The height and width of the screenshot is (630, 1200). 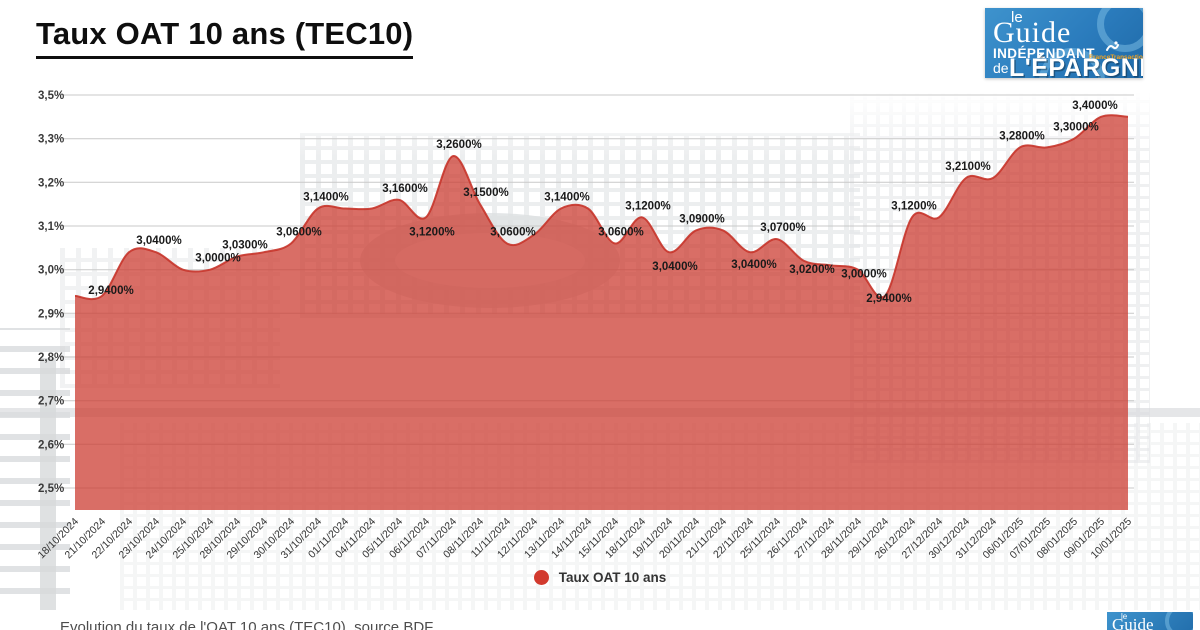 I want to click on data-label: 3,1600%, so click(x=404, y=189).